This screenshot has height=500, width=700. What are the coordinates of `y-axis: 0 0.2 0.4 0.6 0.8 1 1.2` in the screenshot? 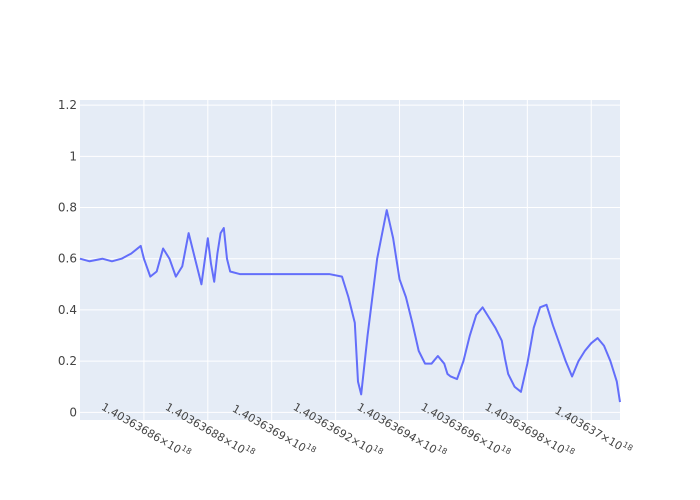 It's located at (67, 258).